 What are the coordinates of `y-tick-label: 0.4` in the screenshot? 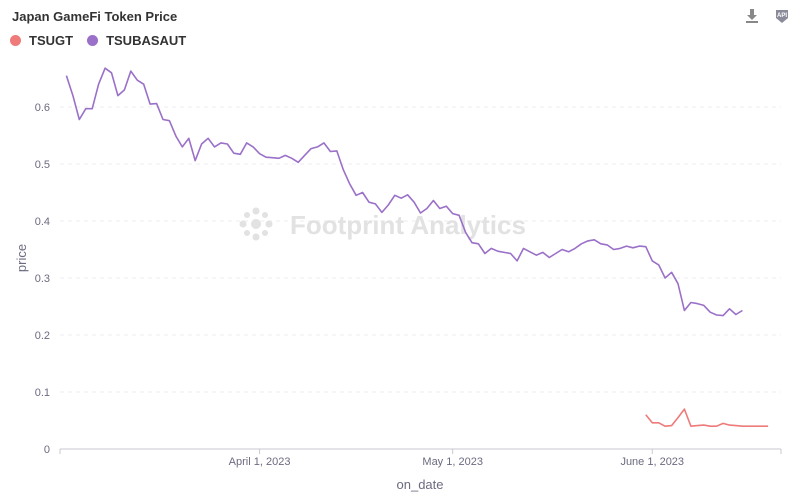 It's located at (42, 222).